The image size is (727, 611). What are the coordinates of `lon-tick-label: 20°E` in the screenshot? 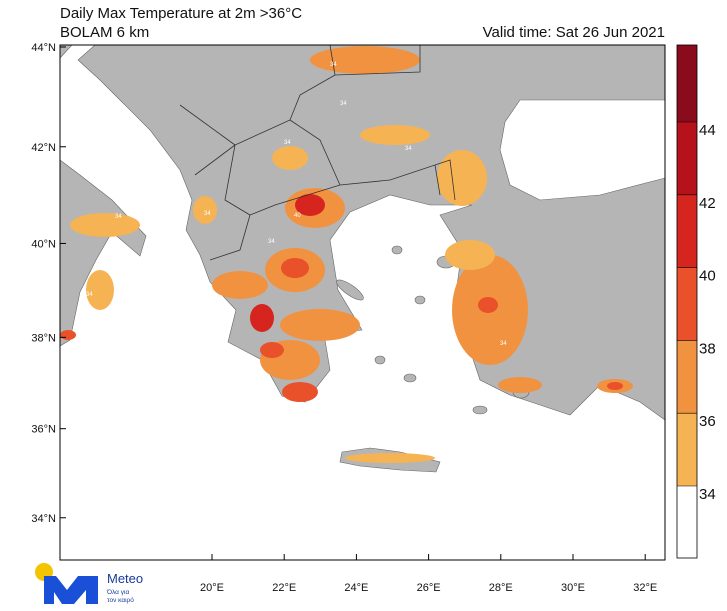 It's located at (212, 588).